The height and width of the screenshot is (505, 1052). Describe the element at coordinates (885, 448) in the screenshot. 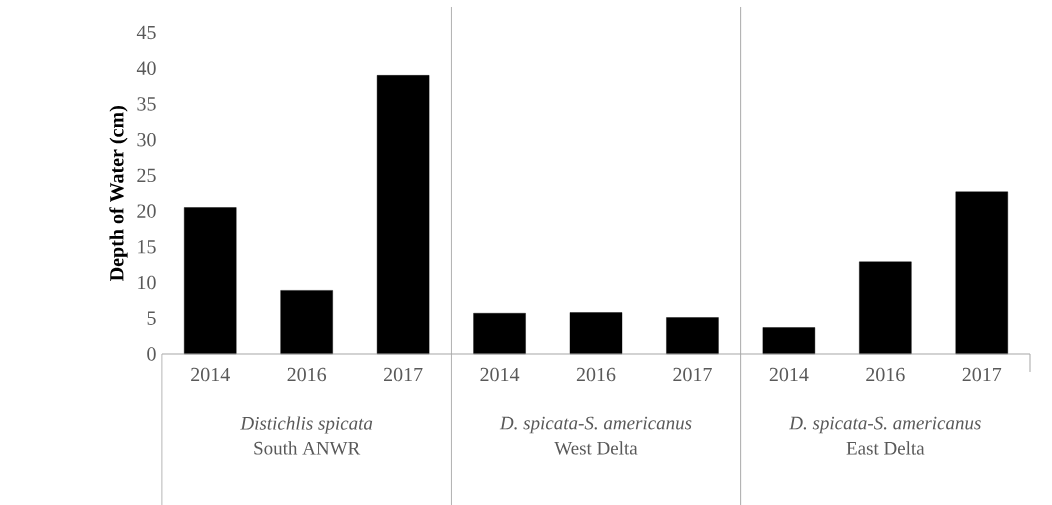

I see `text: East Delta` at that location.